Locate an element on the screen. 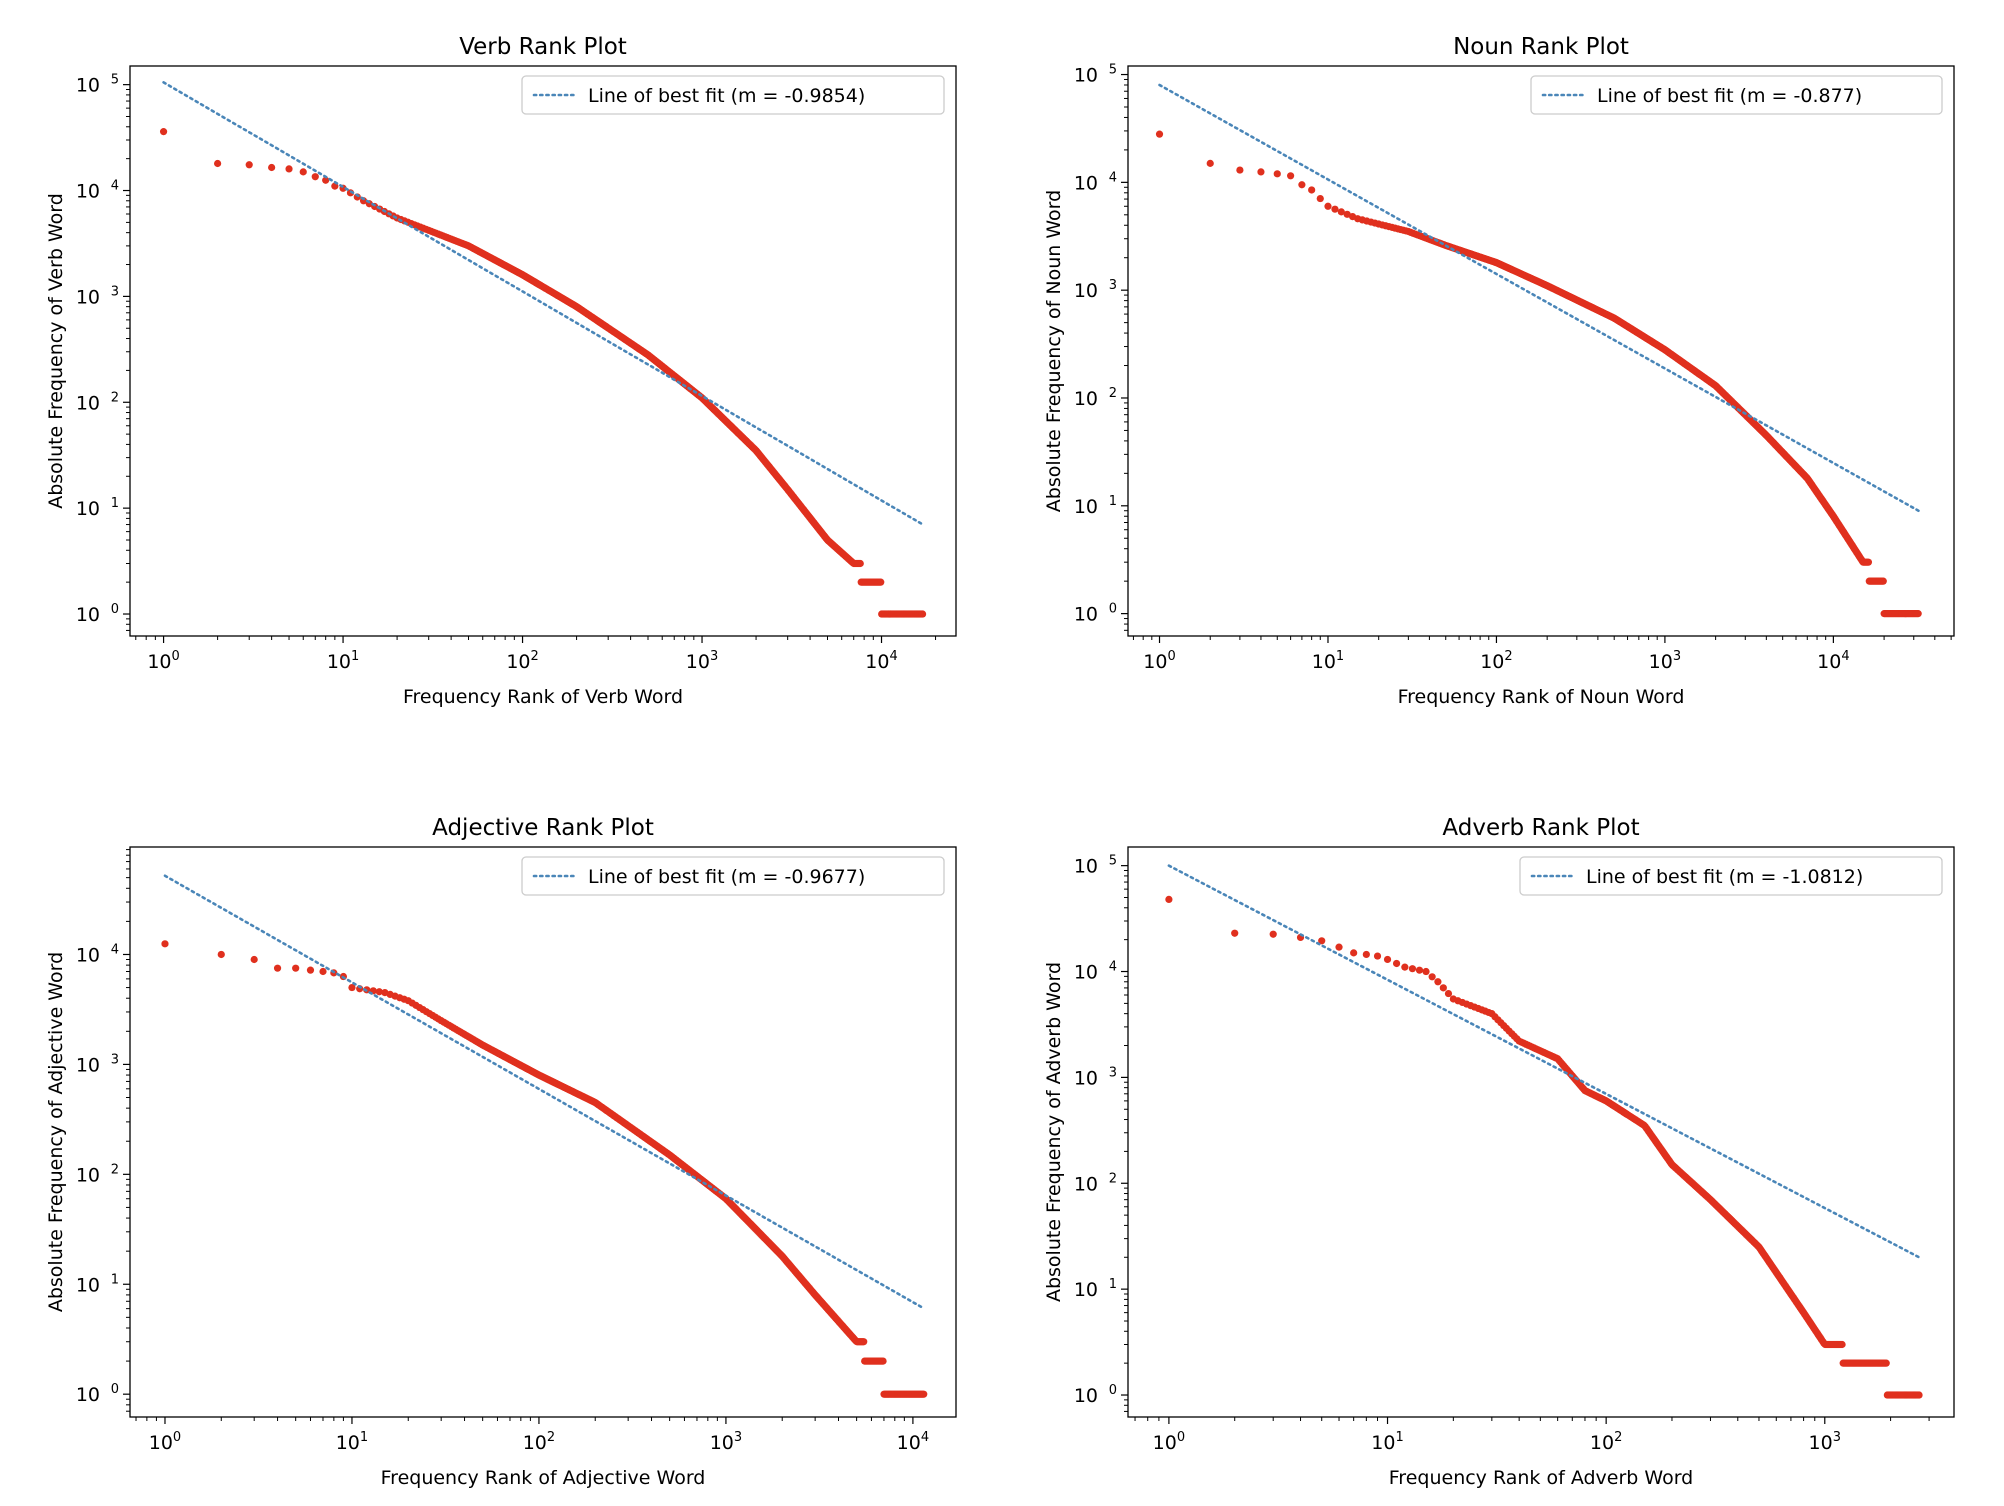 The width and height of the screenshot is (2004, 1506). x-tick-exponent: 2 is located at coordinates (551, 1437).